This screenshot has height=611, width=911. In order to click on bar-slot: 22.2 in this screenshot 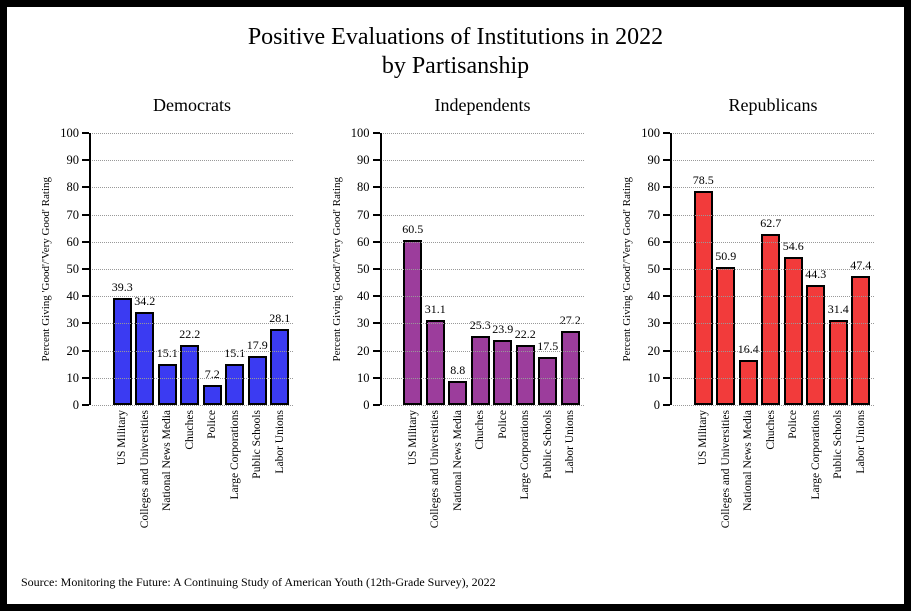, I will do `click(190, 269)`.